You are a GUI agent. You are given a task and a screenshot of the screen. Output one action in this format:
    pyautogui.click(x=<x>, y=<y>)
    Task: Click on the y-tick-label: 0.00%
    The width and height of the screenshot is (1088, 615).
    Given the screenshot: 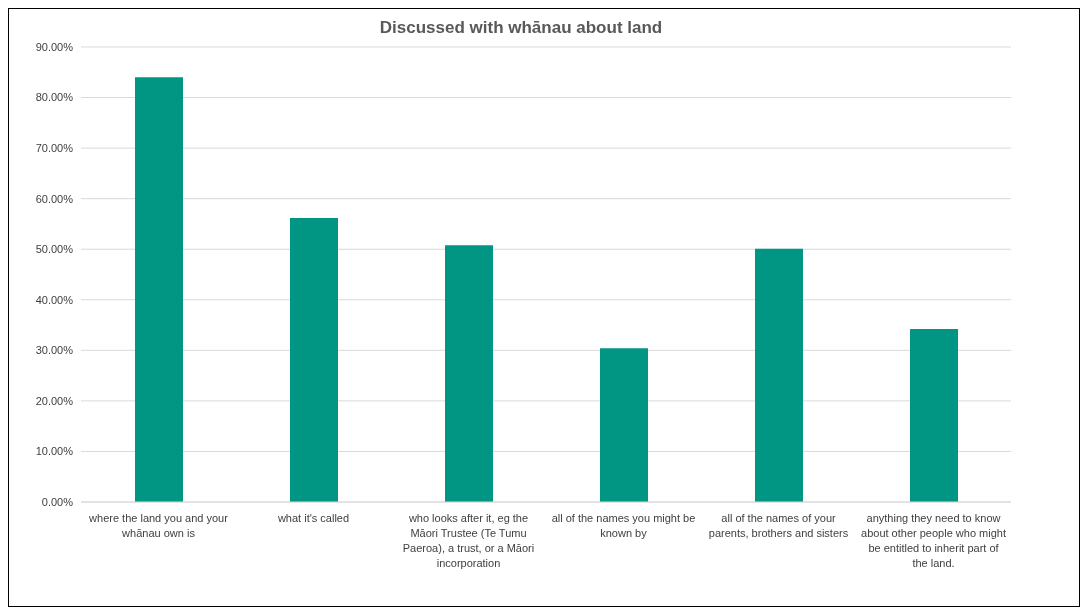 What is the action you would take?
    pyautogui.click(x=57, y=501)
    